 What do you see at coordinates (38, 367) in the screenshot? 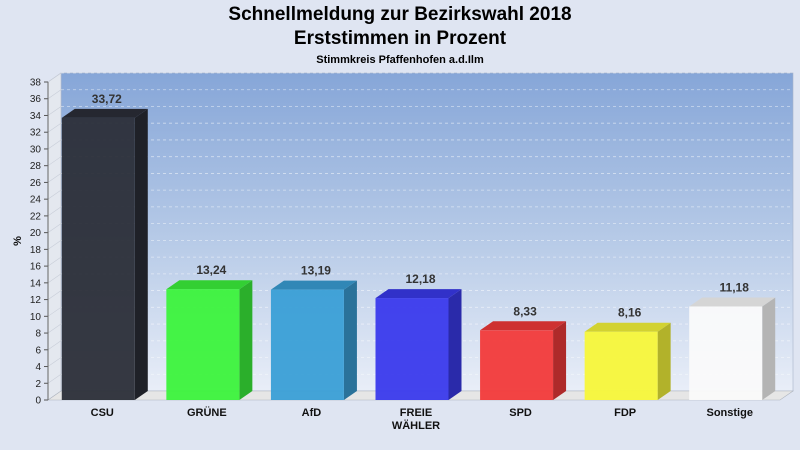
I see `y-tick-label: 4` at bounding box center [38, 367].